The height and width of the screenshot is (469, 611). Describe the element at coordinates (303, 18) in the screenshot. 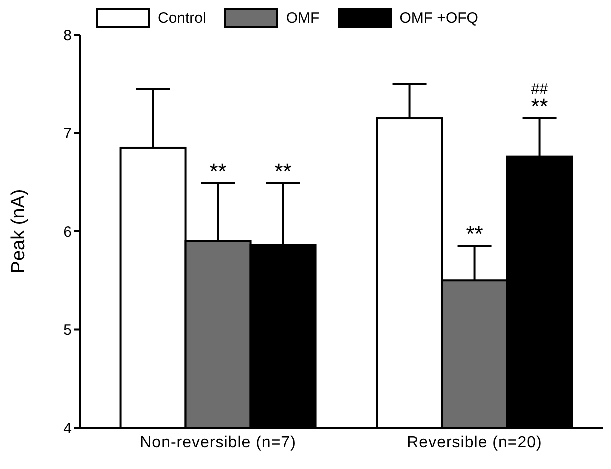

I see `legend-label: OMF` at that location.